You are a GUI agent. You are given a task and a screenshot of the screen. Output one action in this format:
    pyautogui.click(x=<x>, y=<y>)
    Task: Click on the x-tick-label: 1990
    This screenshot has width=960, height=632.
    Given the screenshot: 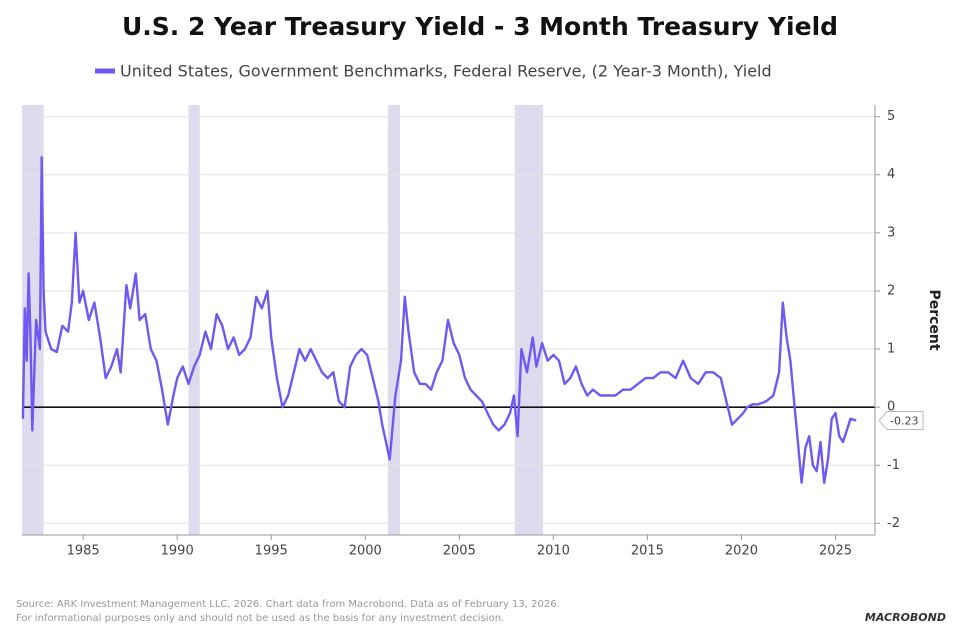 What is the action you would take?
    pyautogui.click(x=177, y=551)
    